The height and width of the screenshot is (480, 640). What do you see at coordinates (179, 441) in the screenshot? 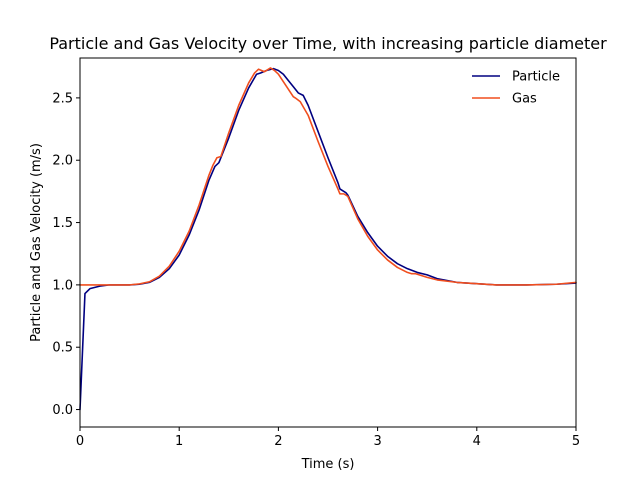
I see `x-tick-label: 1` at bounding box center [179, 441].